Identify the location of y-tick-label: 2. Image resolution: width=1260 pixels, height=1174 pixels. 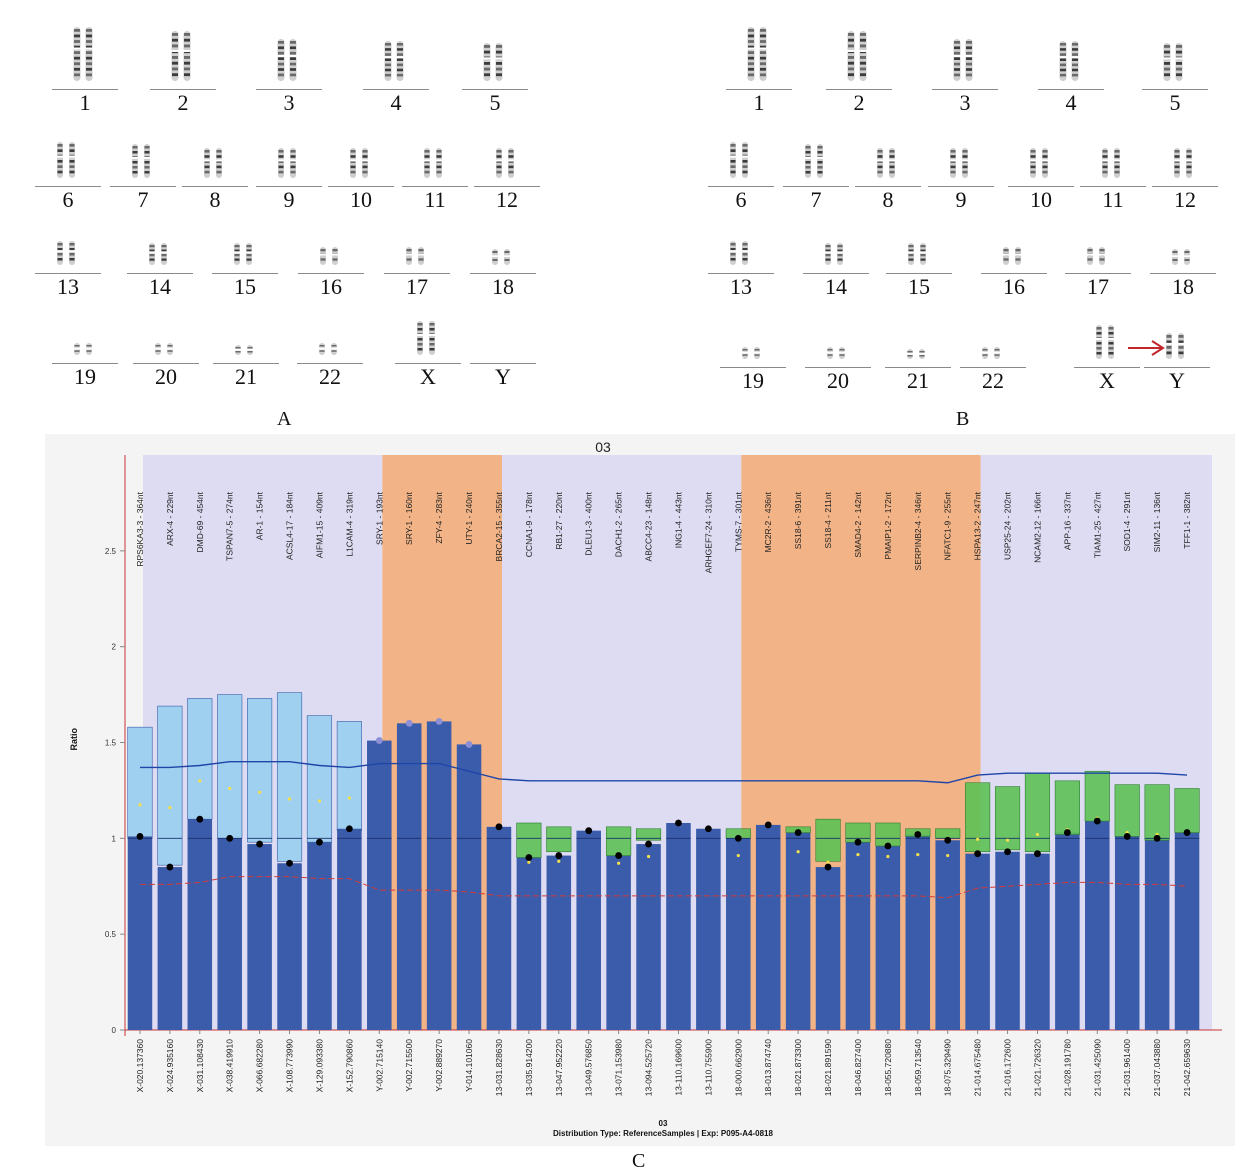
(114, 647).